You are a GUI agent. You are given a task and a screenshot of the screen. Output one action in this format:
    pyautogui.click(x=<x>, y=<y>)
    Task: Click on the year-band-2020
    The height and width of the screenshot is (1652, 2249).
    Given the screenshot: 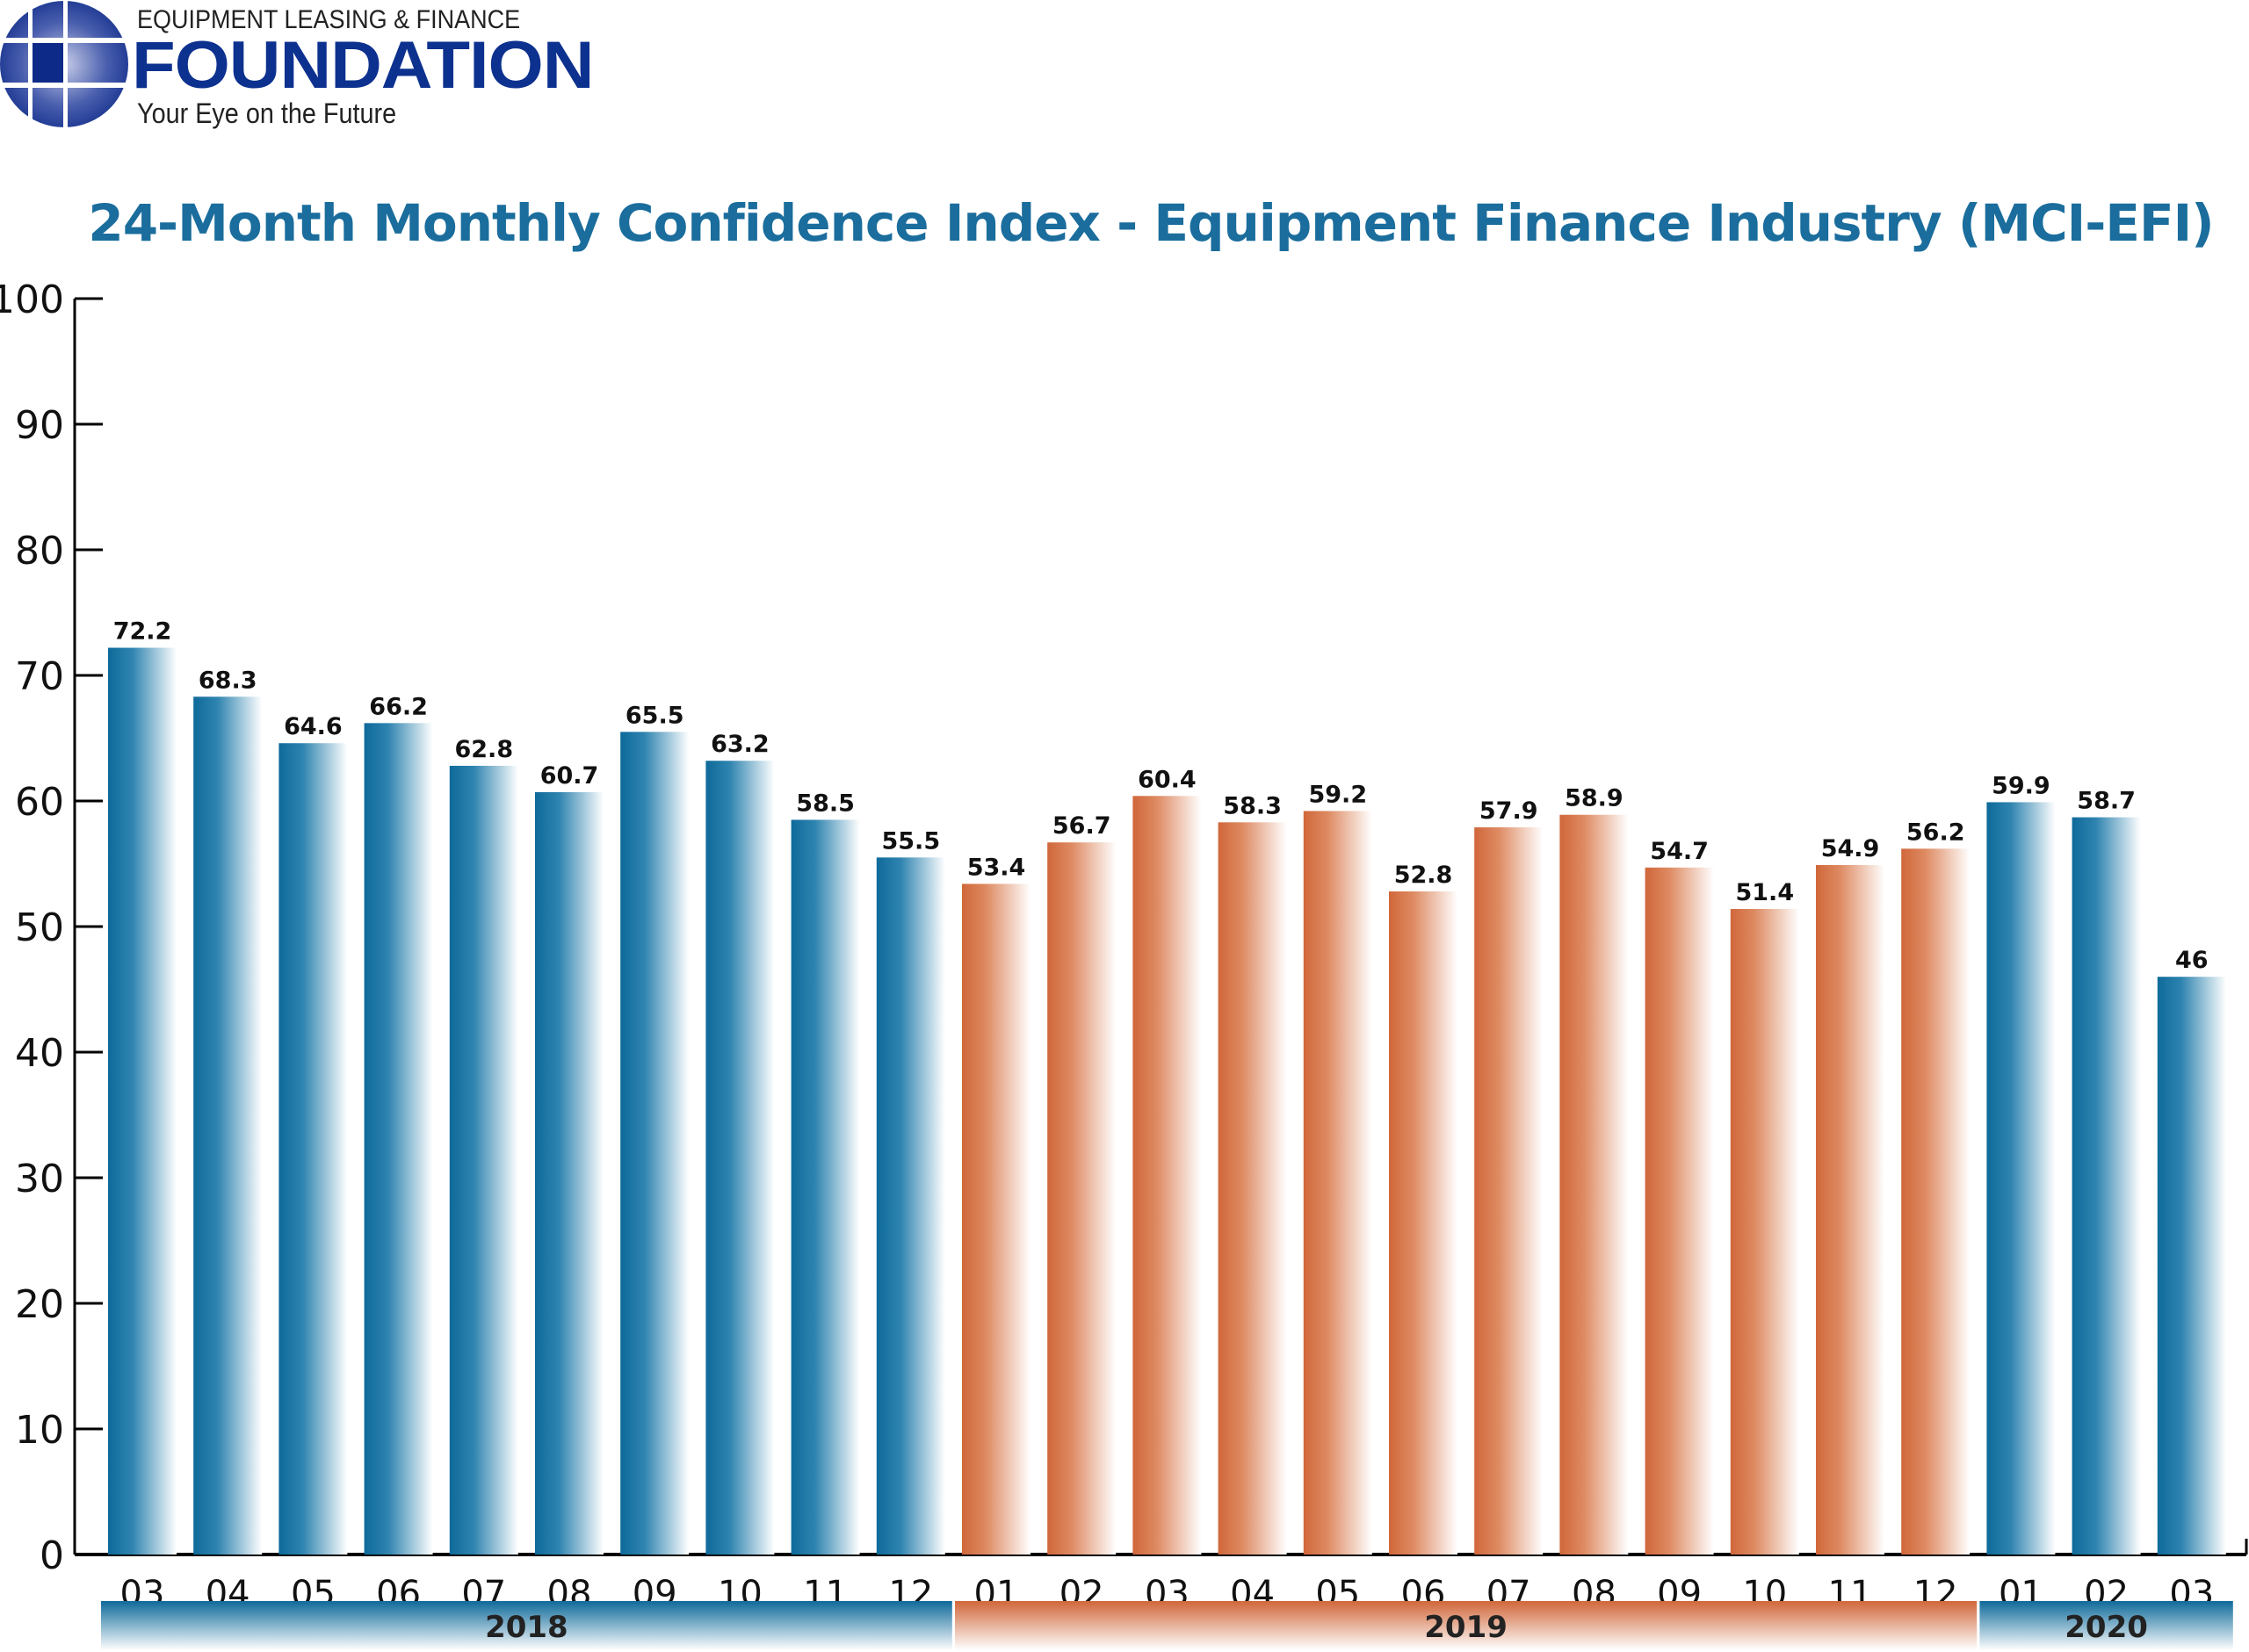 What is the action you would take?
    pyautogui.click(x=2106, y=1625)
    